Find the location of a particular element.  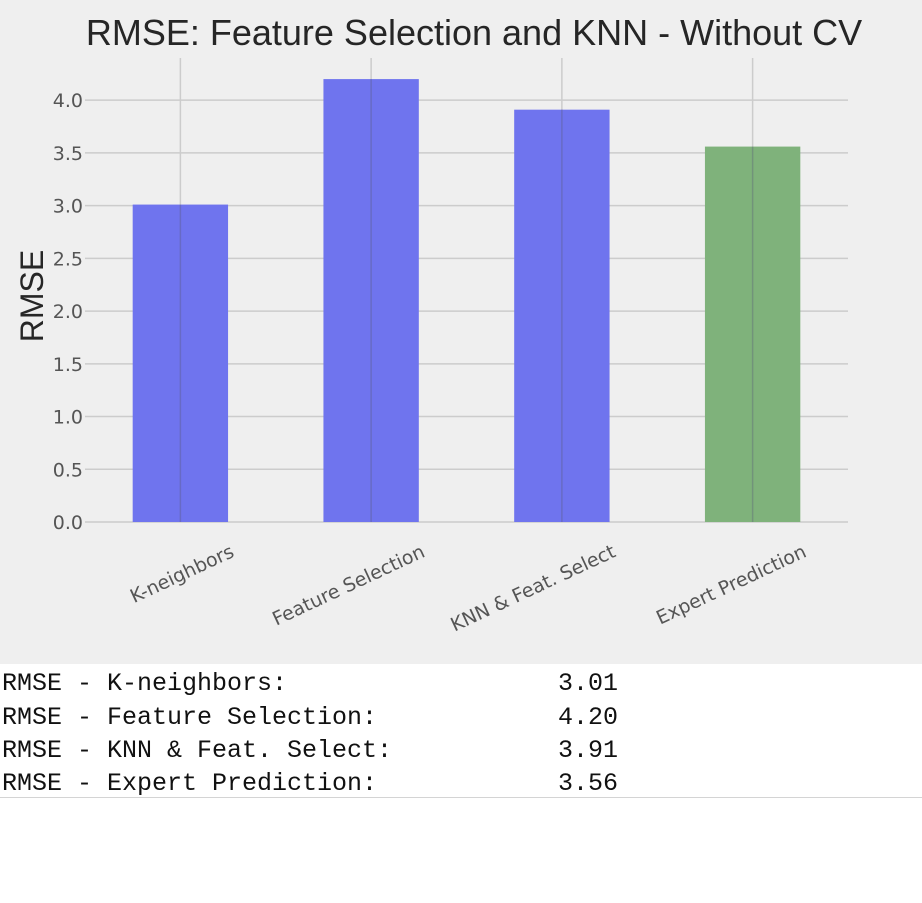

output-label: RMSE - K-neighbors: is located at coordinates (145, 683).